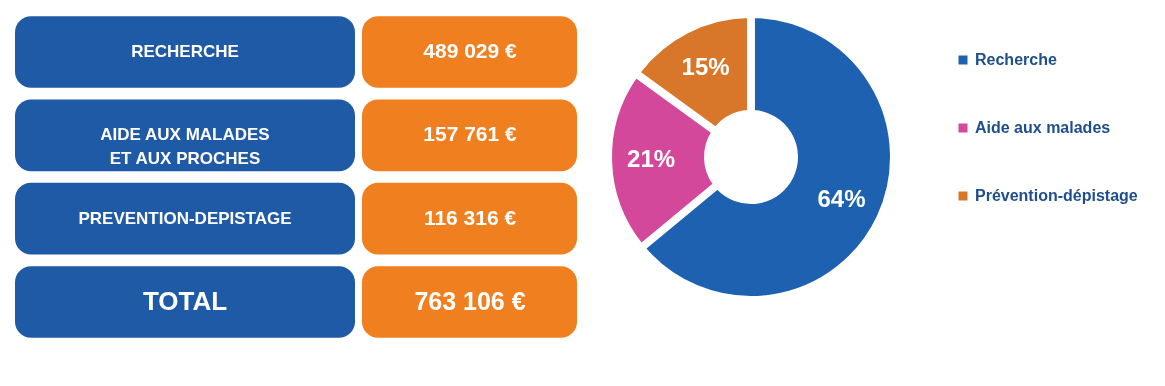 The height and width of the screenshot is (386, 1165). Describe the element at coordinates (1016, 59) in the screenshot. I see `legend-label: Recherche` at that location.